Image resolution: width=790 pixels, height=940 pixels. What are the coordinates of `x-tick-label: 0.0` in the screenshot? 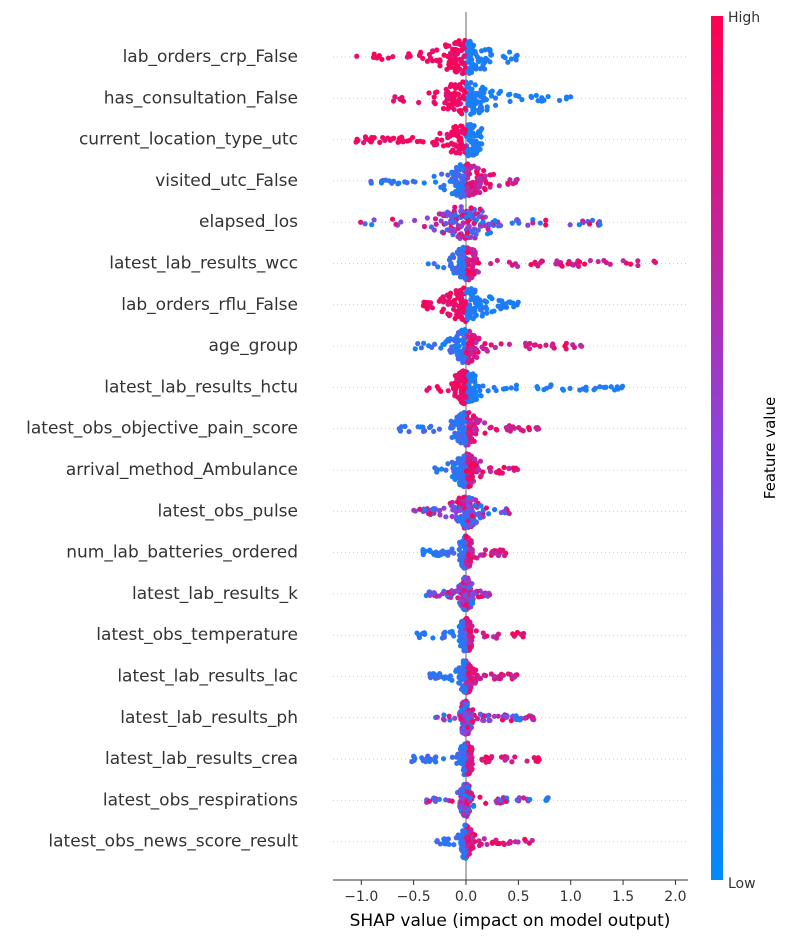 It's located at (466, 897).